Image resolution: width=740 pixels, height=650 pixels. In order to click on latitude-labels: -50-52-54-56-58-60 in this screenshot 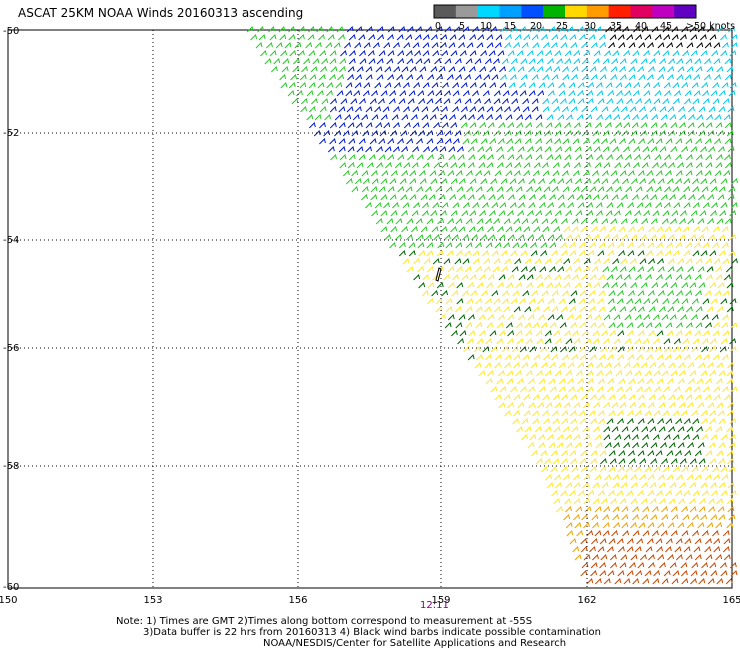, I will do `click(11, 309)`.